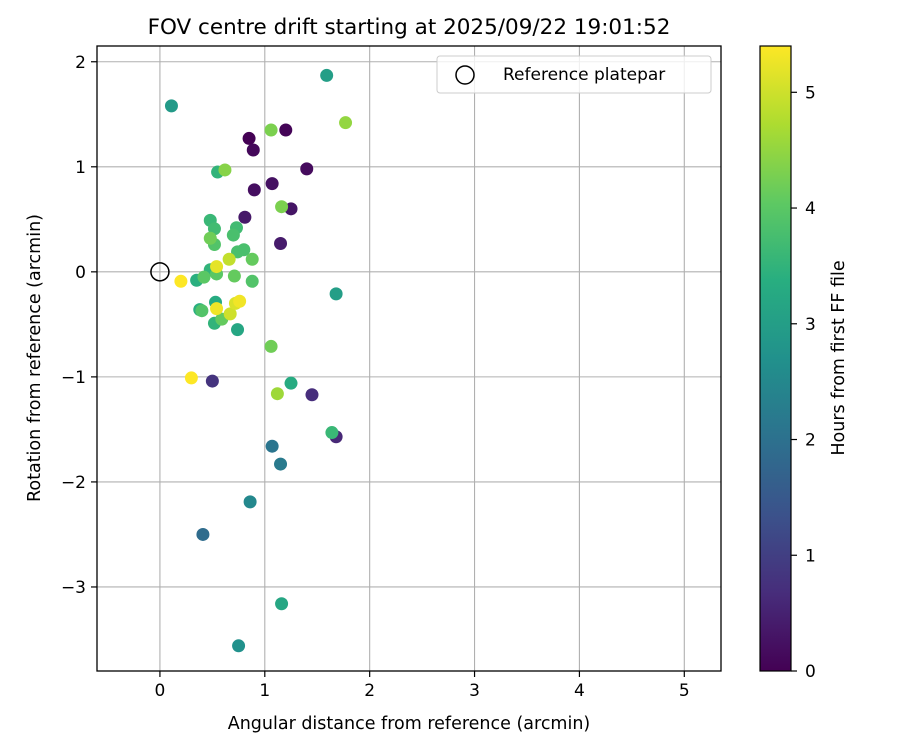 Image resolution: width=900 pixels, height=750 pixels. Describe the element at coordinates (810, 441) in the screenshot. I see `colorbar-tick-label: 2` at that location.